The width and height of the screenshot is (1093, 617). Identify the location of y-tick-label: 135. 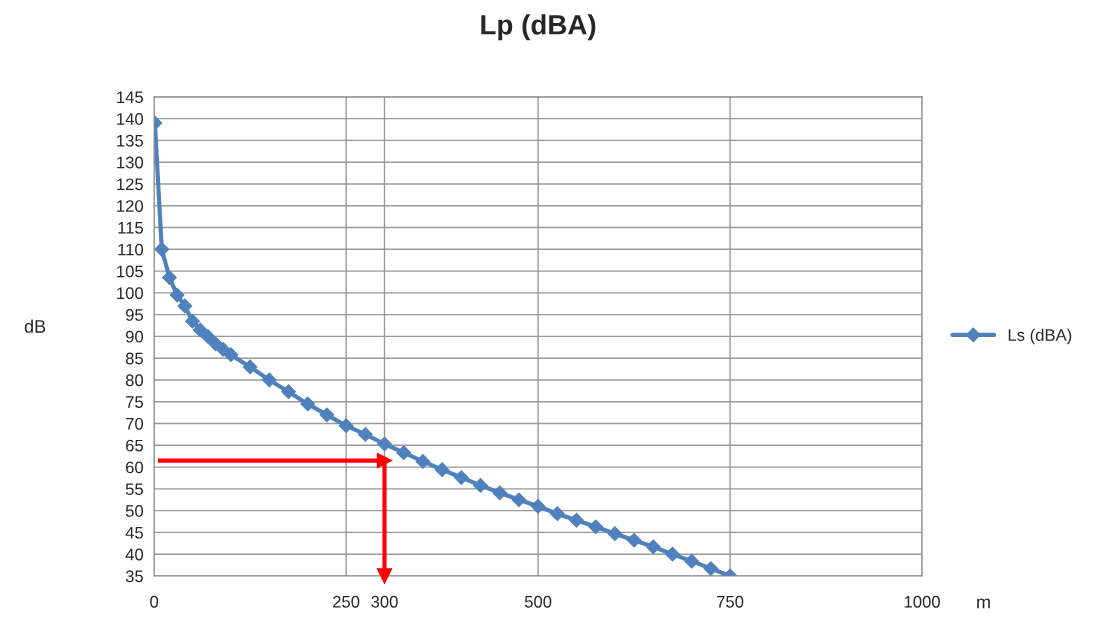
(130, 140).